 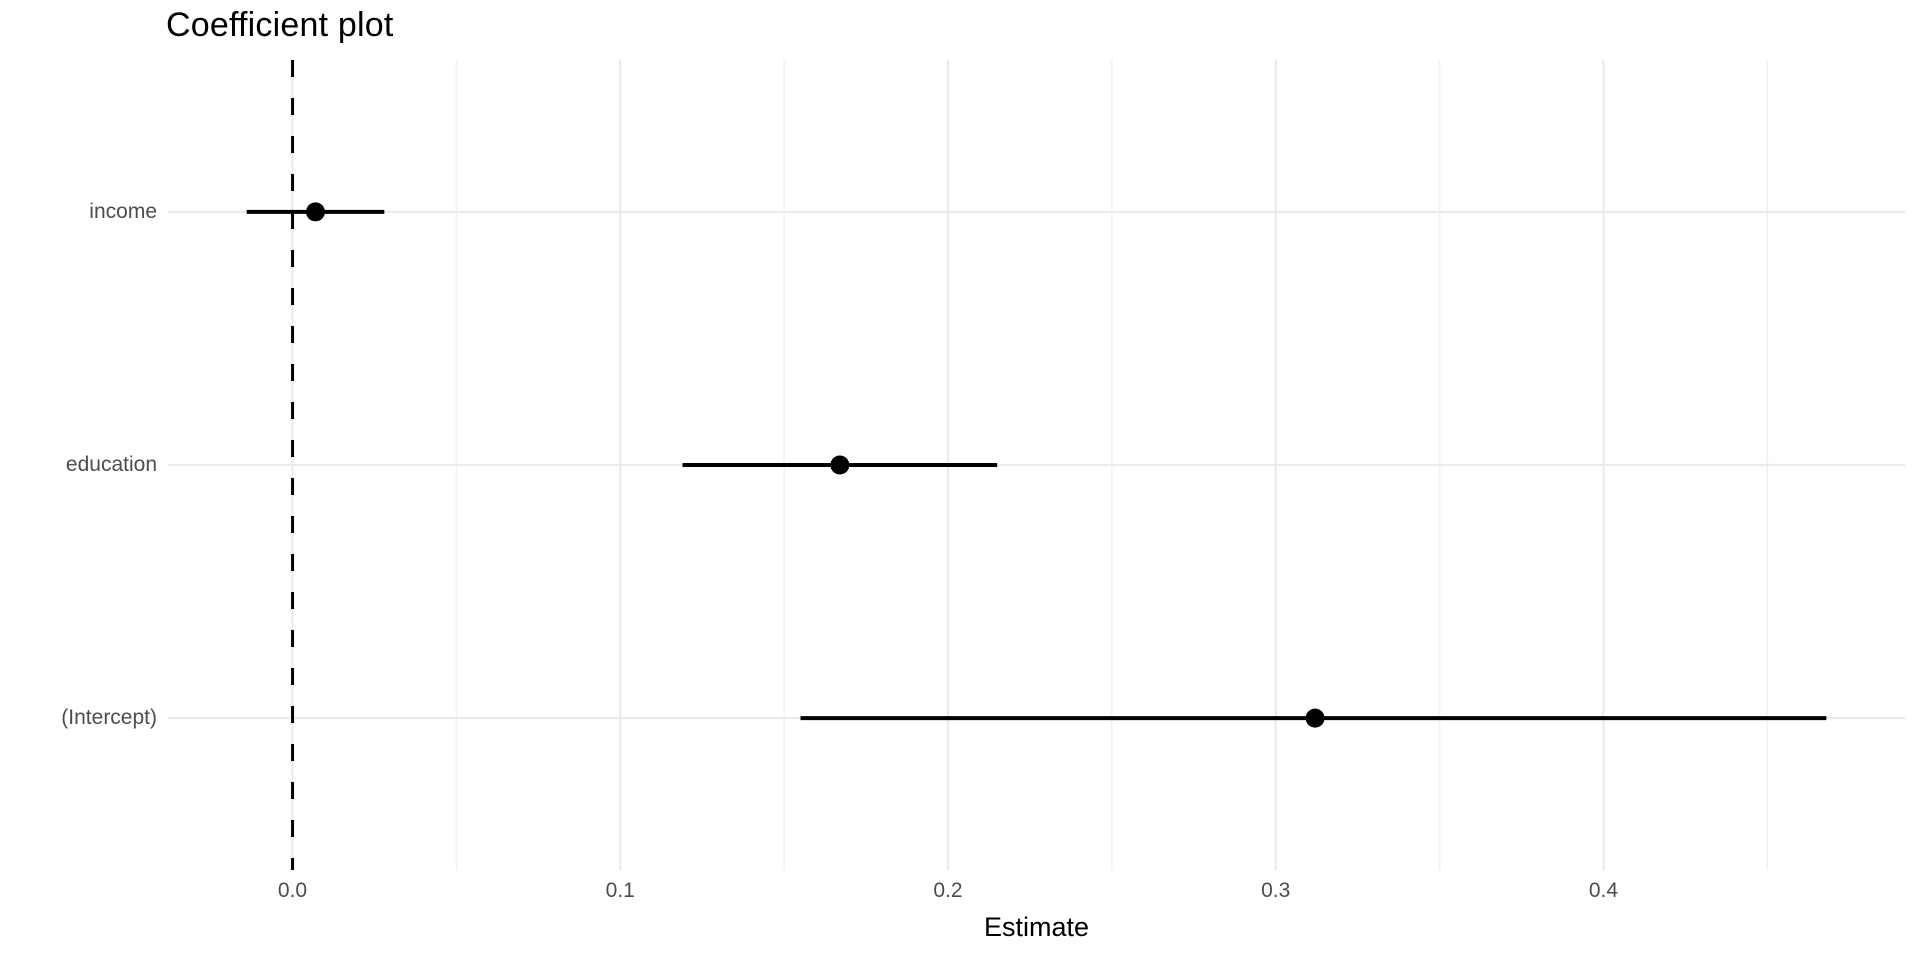 I want to click on x-tick-label: 0.2, so click(x=948, y=890).